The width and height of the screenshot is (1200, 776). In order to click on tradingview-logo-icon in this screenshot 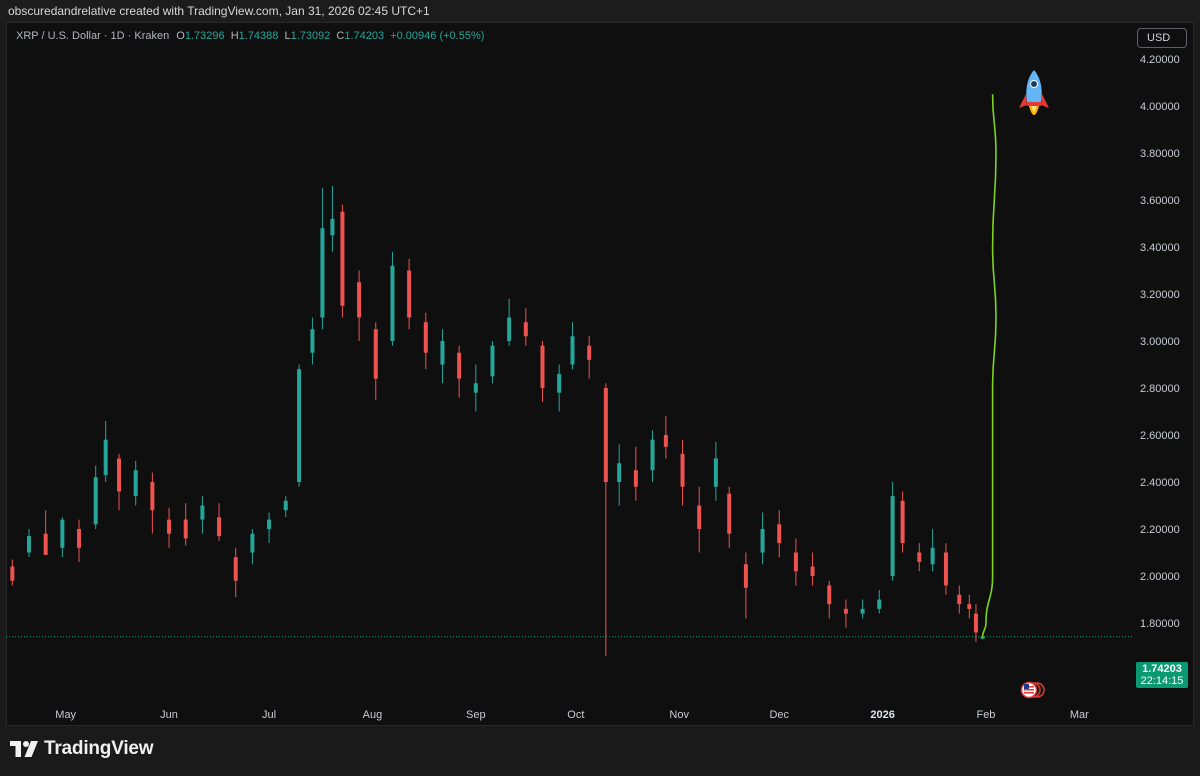, I will do `click(24, 749)`.